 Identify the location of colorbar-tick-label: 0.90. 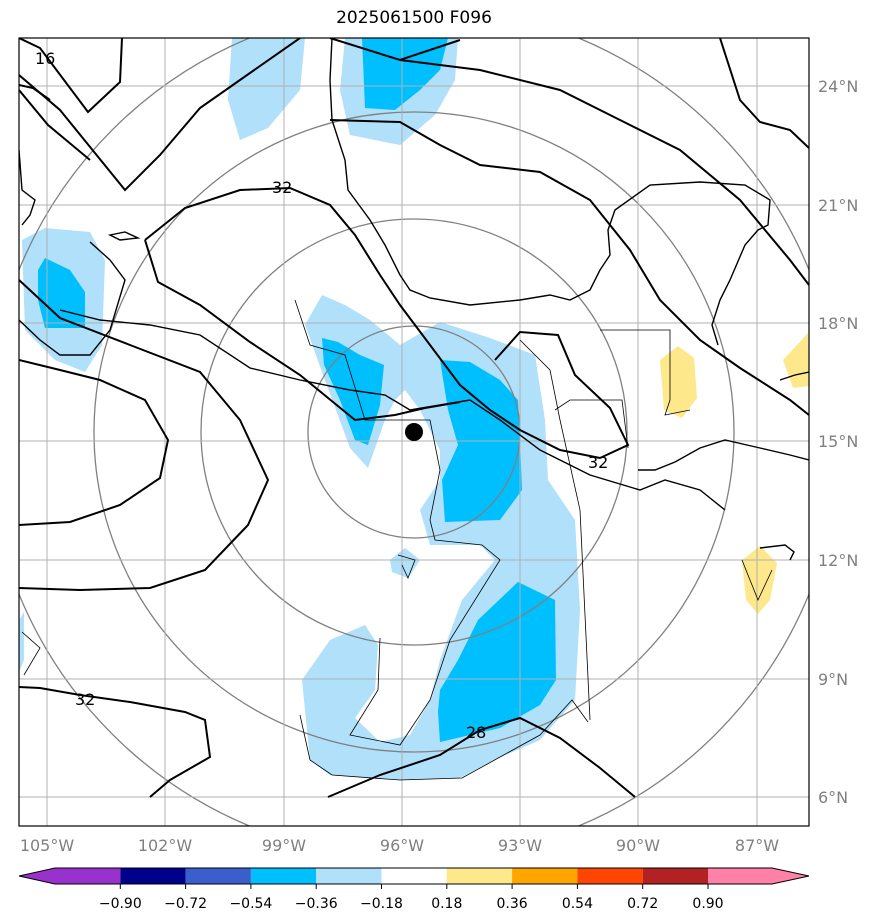
(707, 904).